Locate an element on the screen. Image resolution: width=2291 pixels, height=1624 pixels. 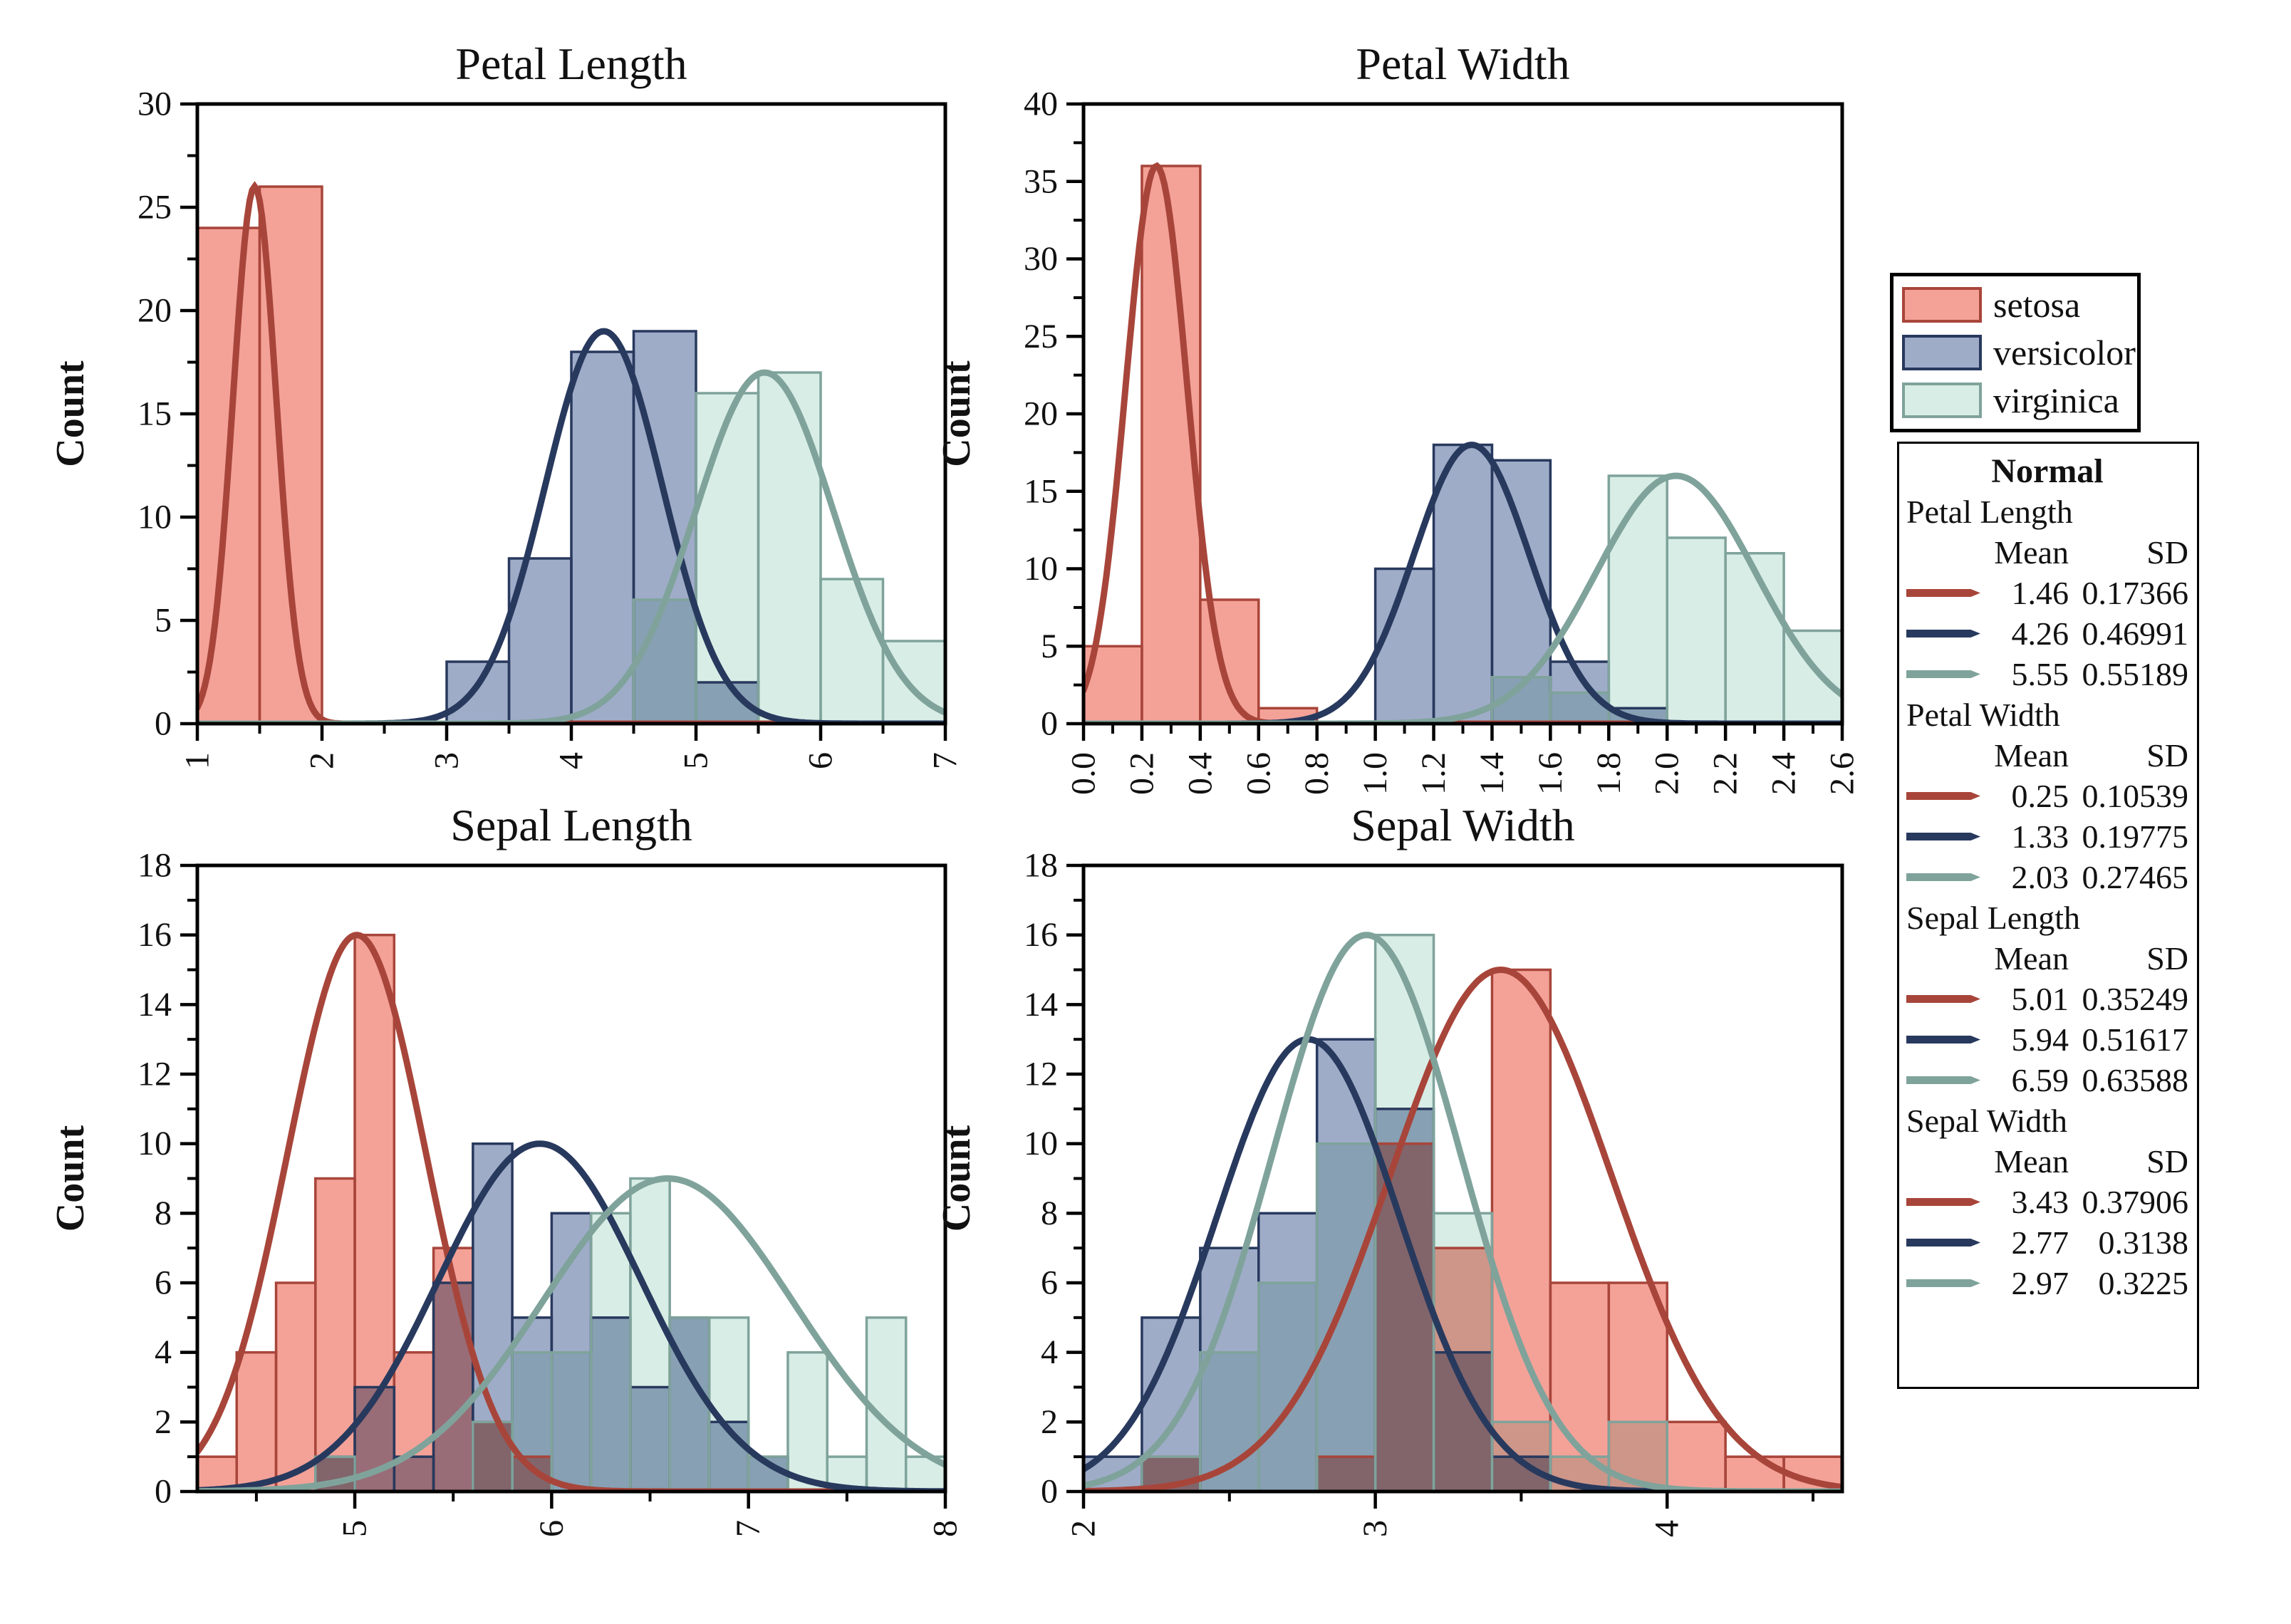
bars-edge-setosa is located at coordinates (260, 454).